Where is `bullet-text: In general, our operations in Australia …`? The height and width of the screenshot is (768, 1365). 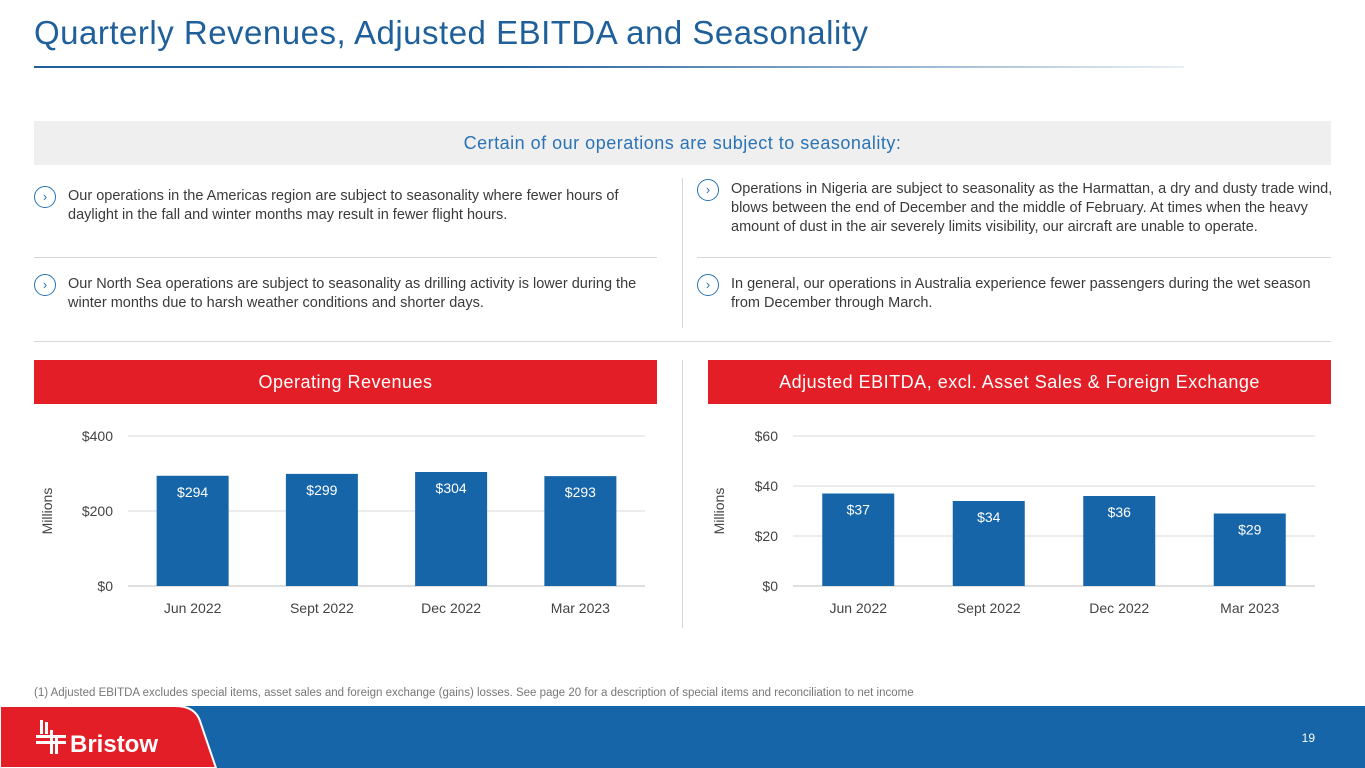 bullet-text: In general, our operations in Australia … is located at coordinates (1021, 293).